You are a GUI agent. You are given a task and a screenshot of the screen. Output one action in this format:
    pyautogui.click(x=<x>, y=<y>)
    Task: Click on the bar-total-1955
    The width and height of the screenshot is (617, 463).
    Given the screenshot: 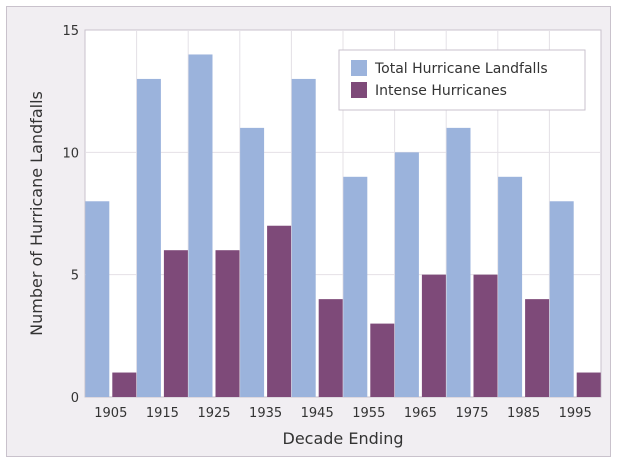 What is the action you would take?
    pyautogui.click(x=355, y=286)
    